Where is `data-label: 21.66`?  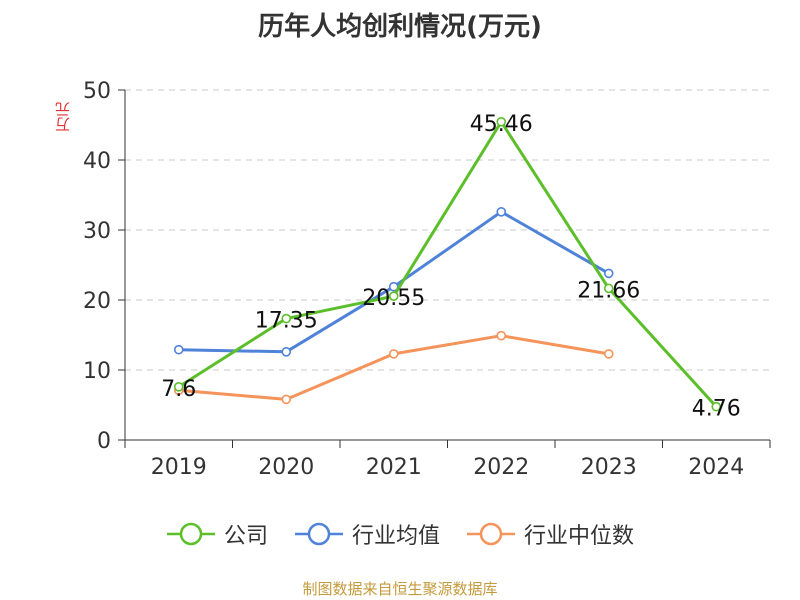 data-label: 21.66 is located at coordinates (608, 290).